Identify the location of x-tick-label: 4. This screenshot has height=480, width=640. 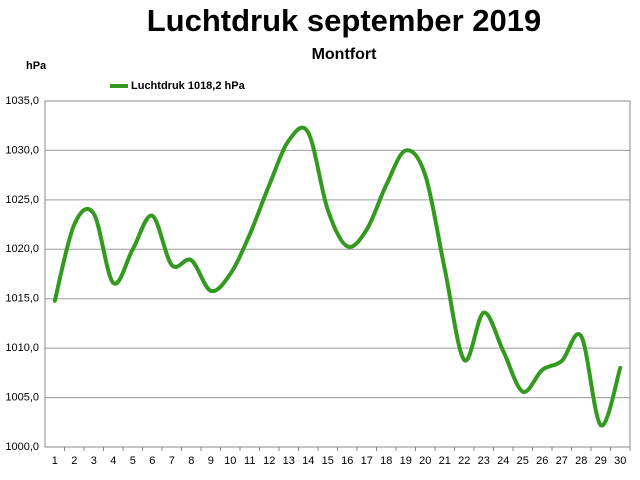
(113, 461).